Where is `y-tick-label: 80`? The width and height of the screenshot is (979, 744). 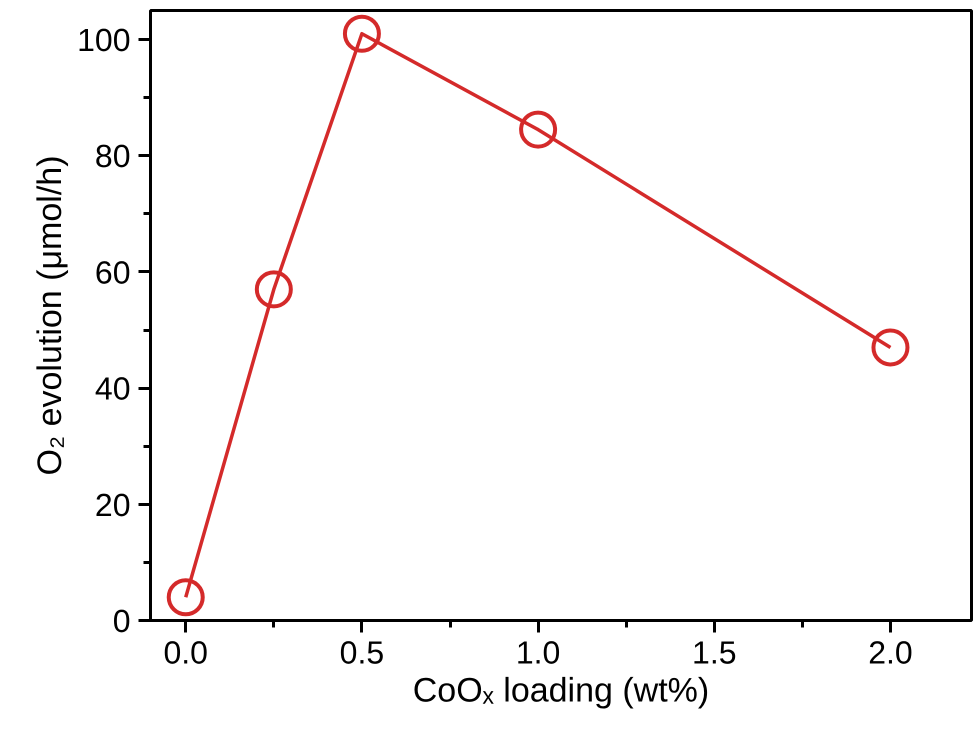
y-tick-label: 80 is located at coordinates (112, 156).